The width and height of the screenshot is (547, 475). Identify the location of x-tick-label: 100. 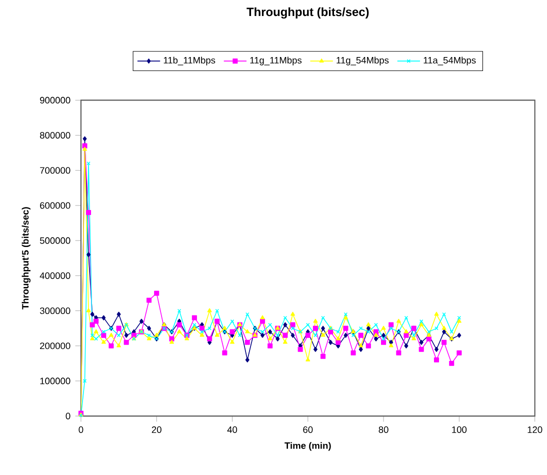
(459, 429).